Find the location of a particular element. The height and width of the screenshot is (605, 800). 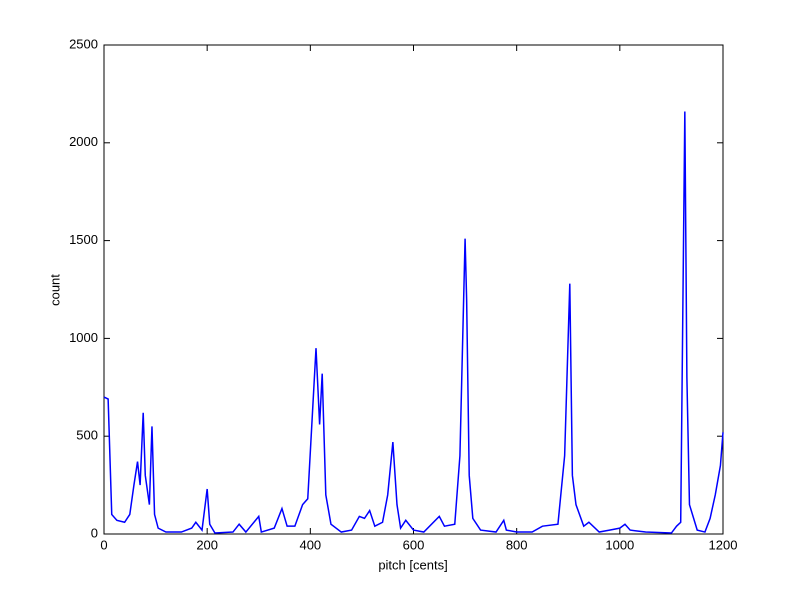

y-tick-label: 500 is located at coordinates (87, 435).